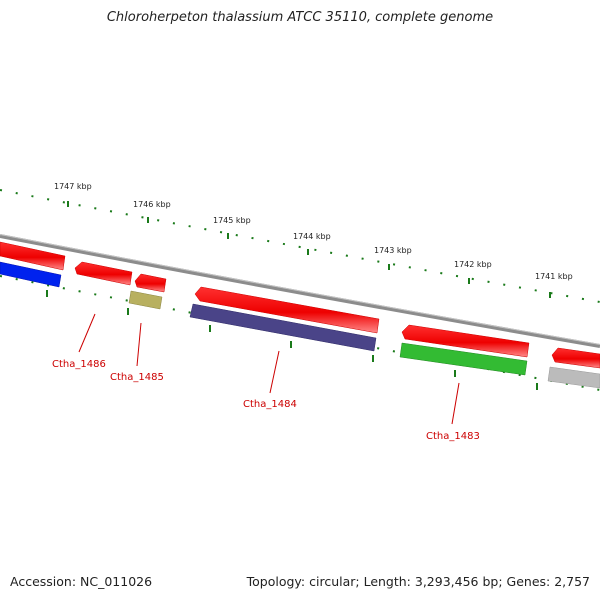  Describe the element at coordinates (152, 204) in the screenshot. I see `ruler-tick-label: 1746 kbp` at that location.